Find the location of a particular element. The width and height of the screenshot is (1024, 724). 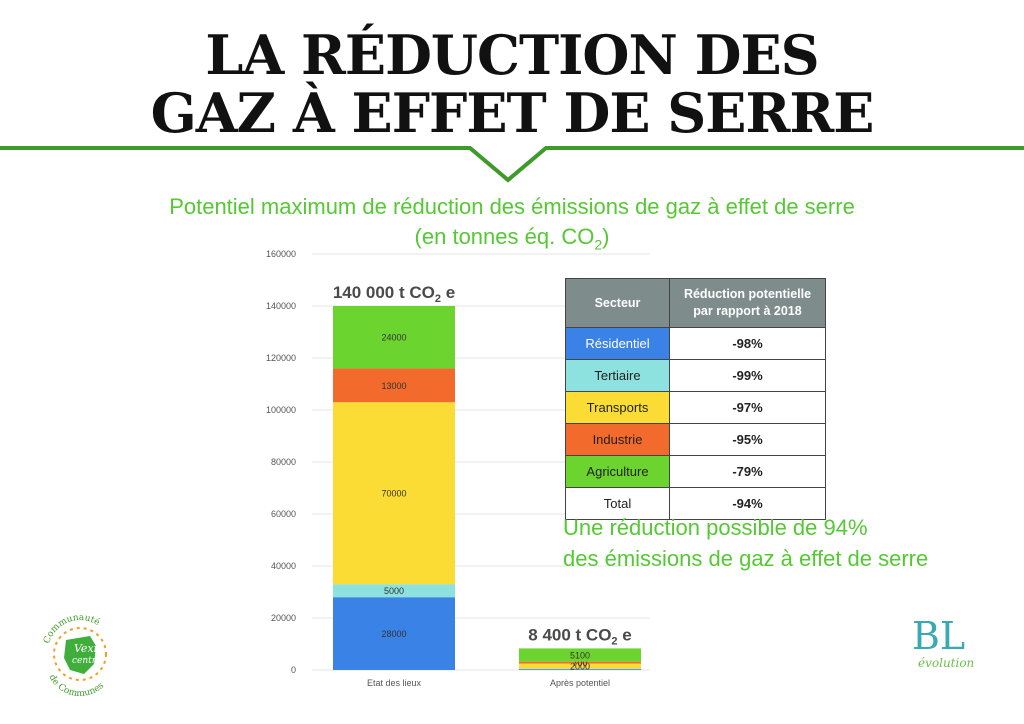

y-tick-label: 60000 is located at coordinates (283, 514).